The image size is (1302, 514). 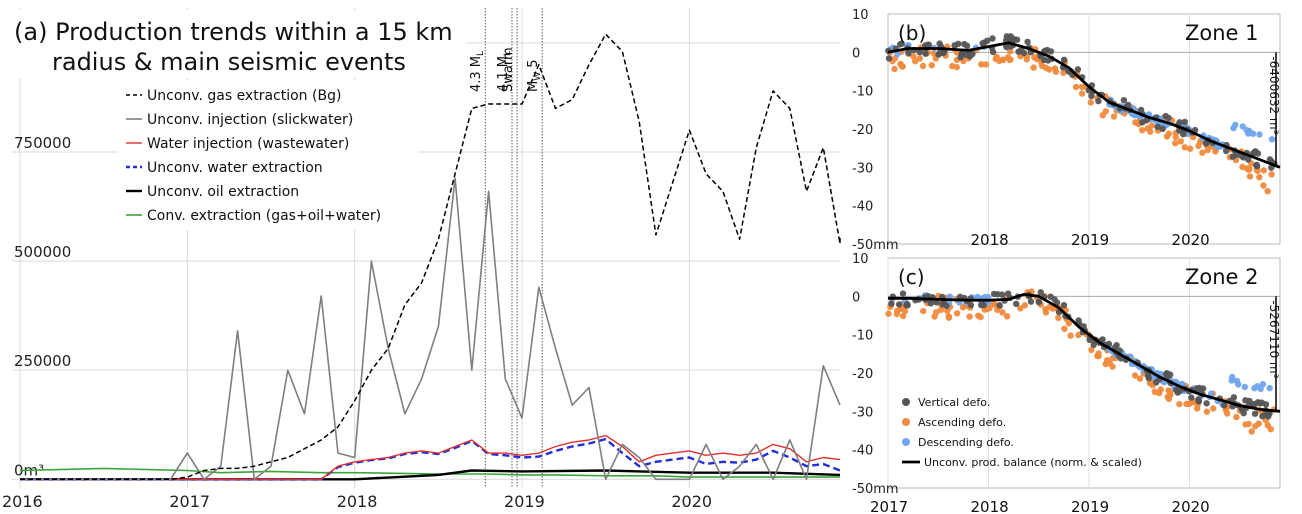 What do you see at coordinates (504, 71) in the screenshot?
I see `event-label-text: 4.1 ML` at bounding box center [504, 71].